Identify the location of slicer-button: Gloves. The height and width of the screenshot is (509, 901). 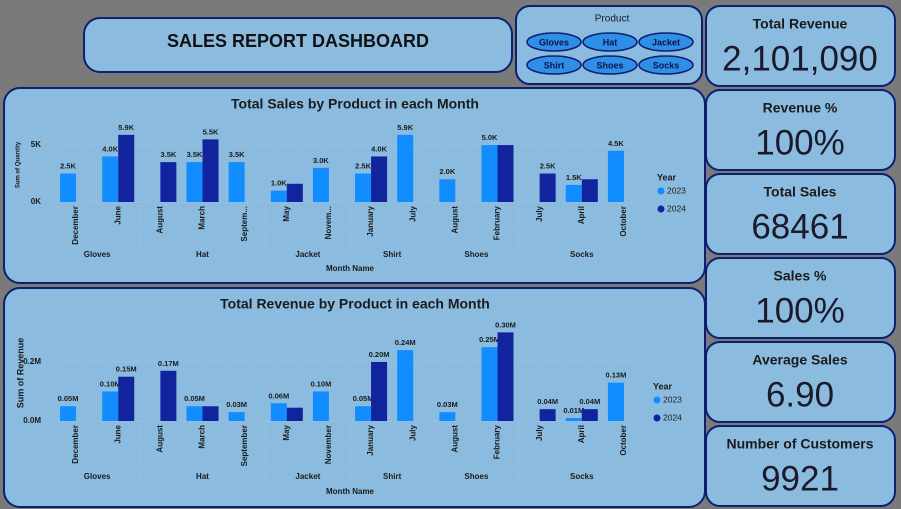
(554, 42).